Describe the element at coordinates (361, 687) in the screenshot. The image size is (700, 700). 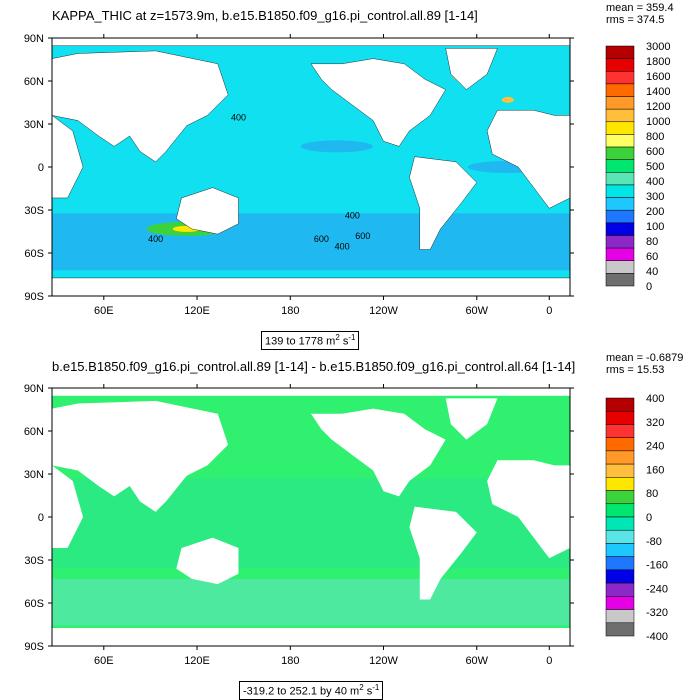
I see `panel-2-range-exp: 2` at that location.